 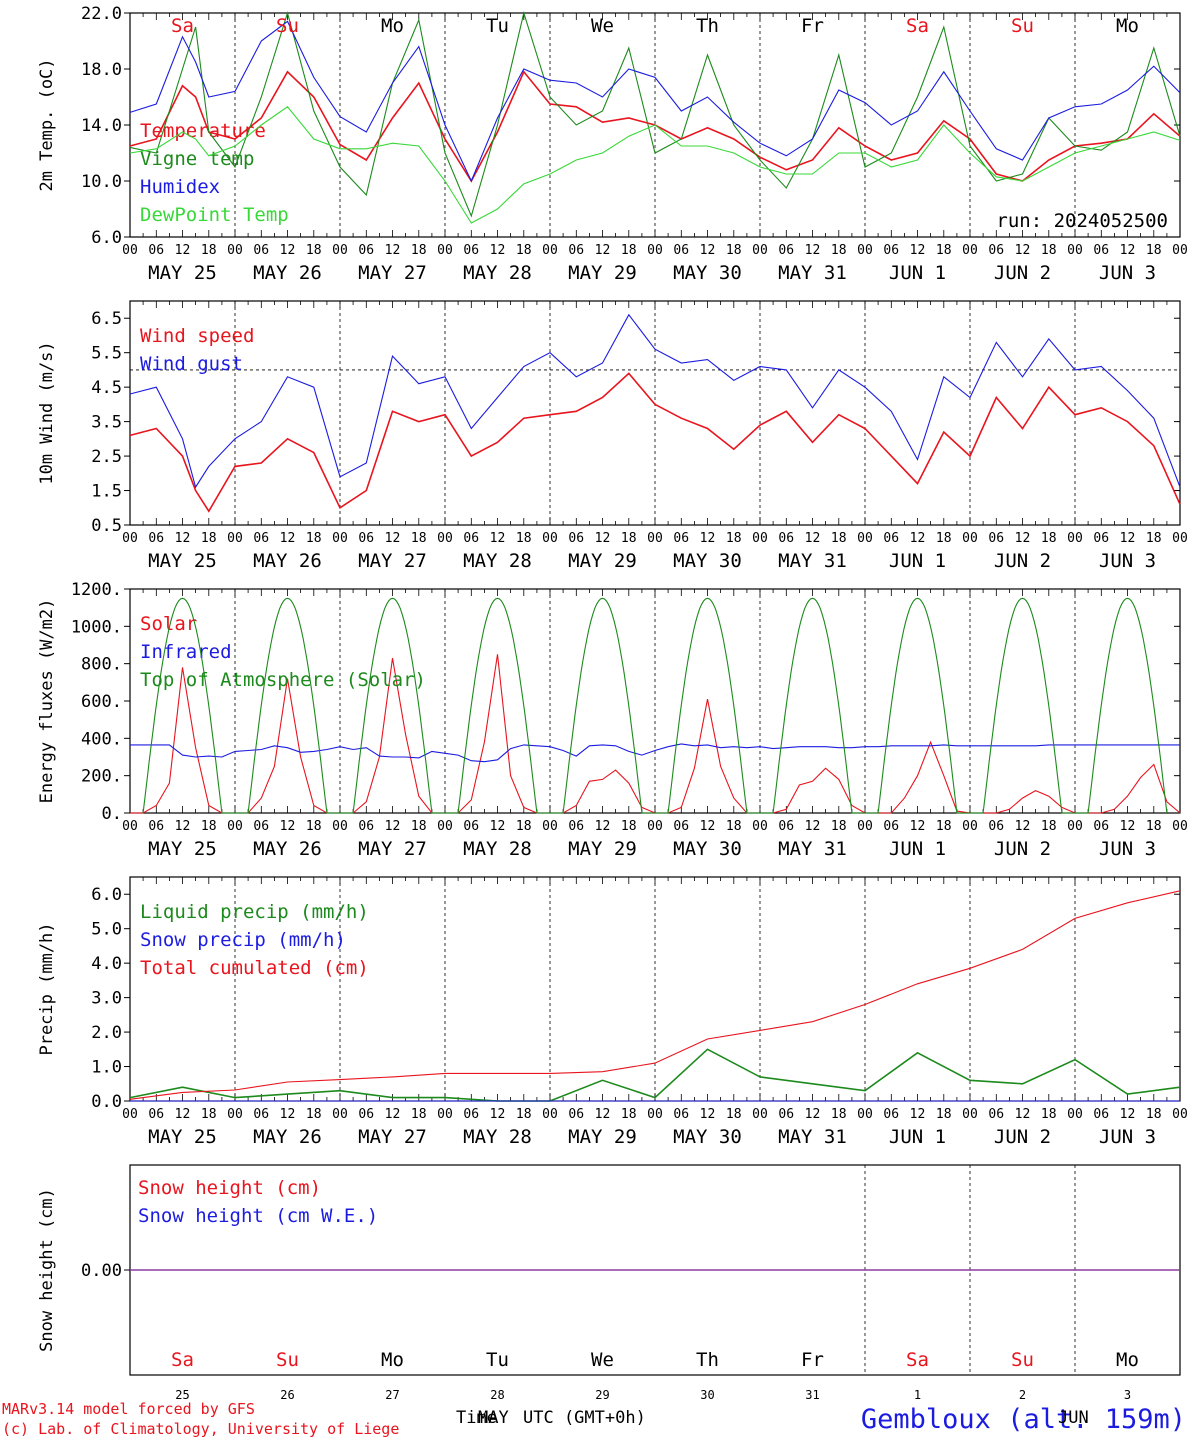 I want to click on date-label: JUN 1, so click(x=917, y=1137).